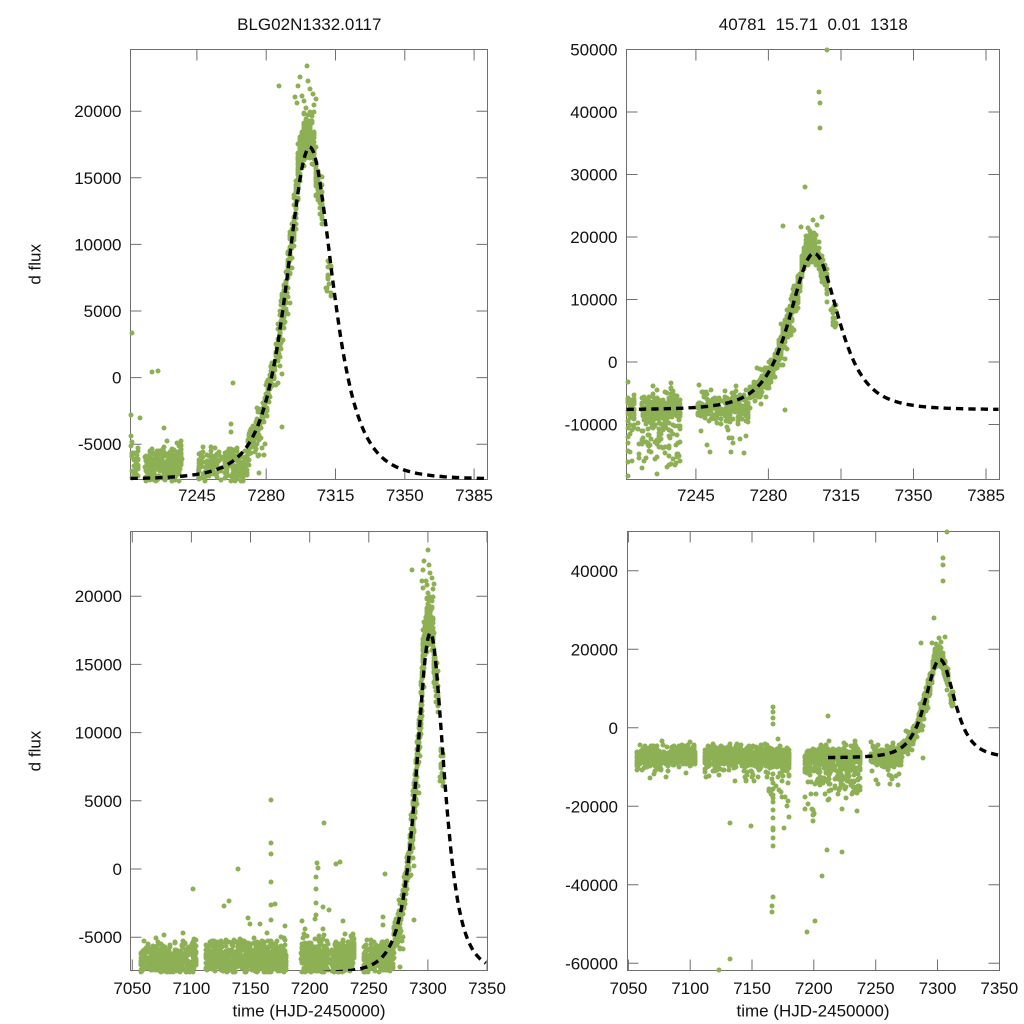 This screenshot has height=1024, width=1024. I want to click on svg-text: 40781 15.71 0.01 1318, so click(813, 24).